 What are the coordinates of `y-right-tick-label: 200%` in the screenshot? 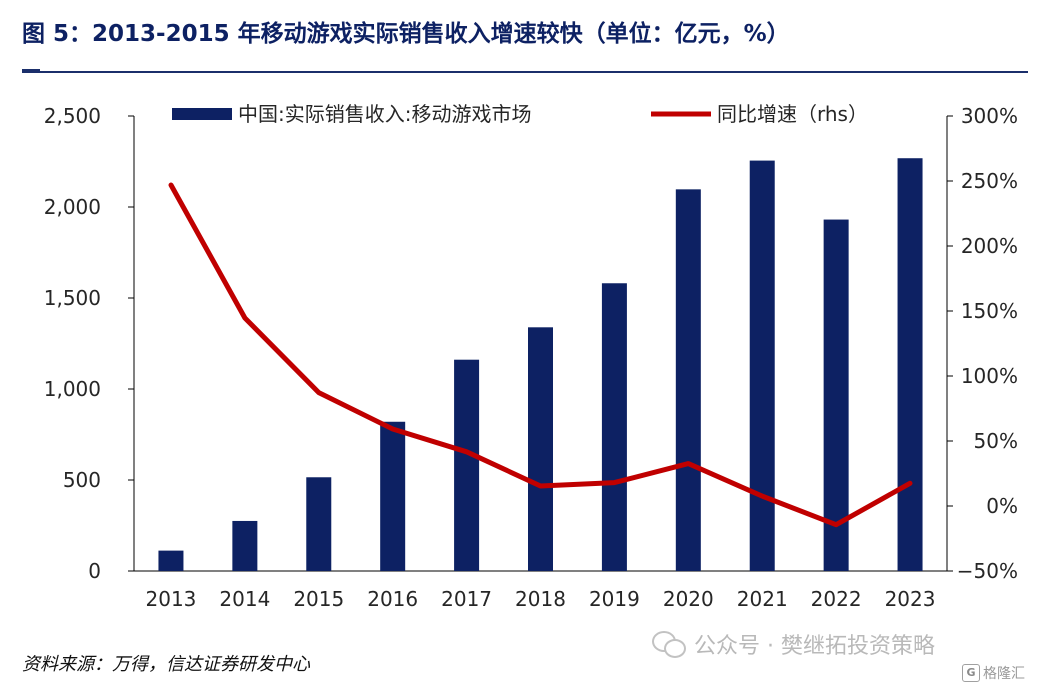 It's located at (989, 246).